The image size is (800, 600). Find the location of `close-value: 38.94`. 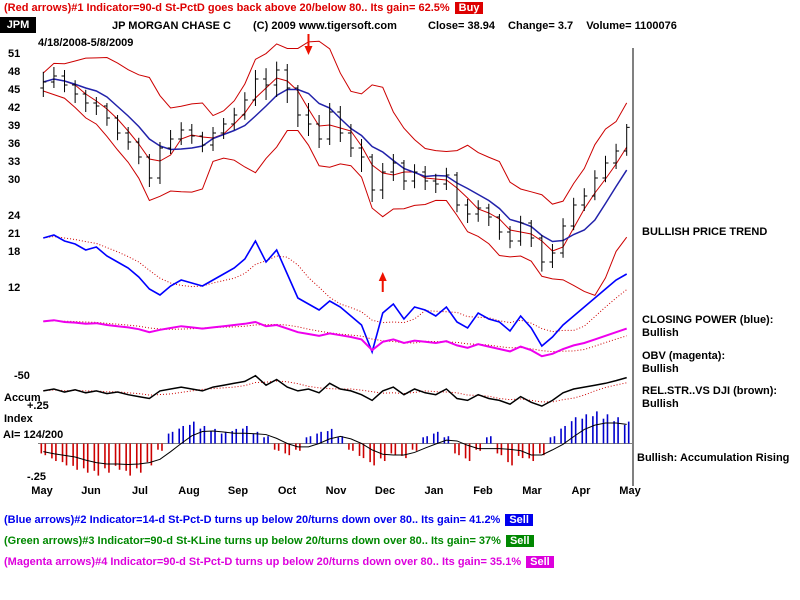

close-value: 38.94 is located at coordinates (481, 26).